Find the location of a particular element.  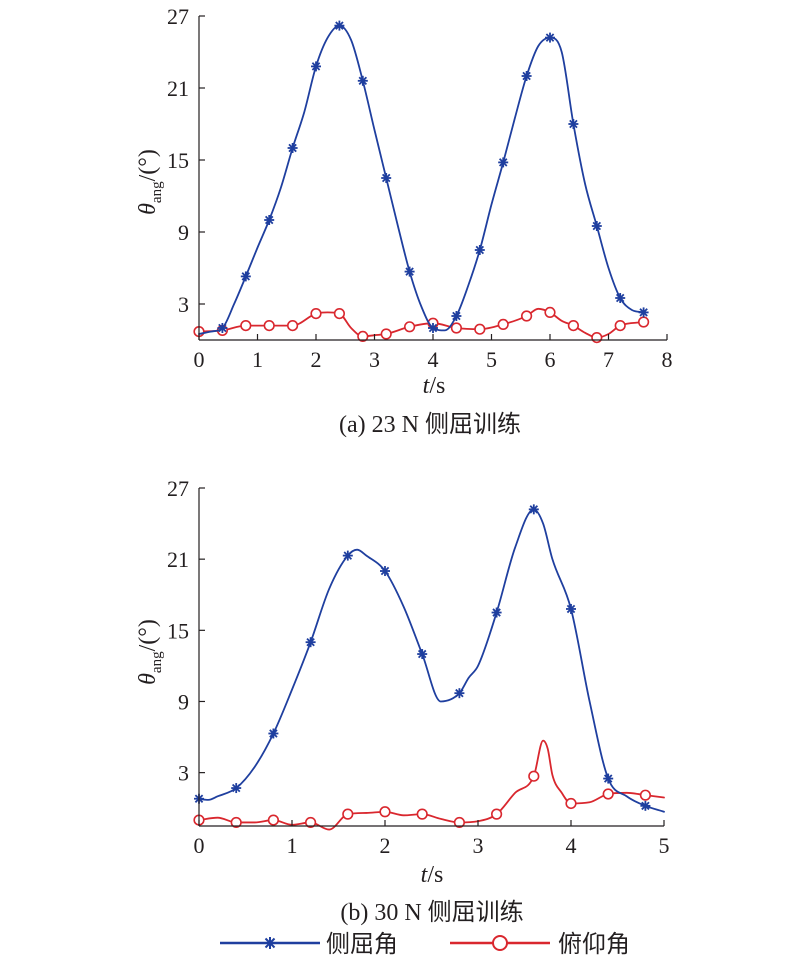

panel-b-x-tick-label: 0 is located at coordinates (199, 845).